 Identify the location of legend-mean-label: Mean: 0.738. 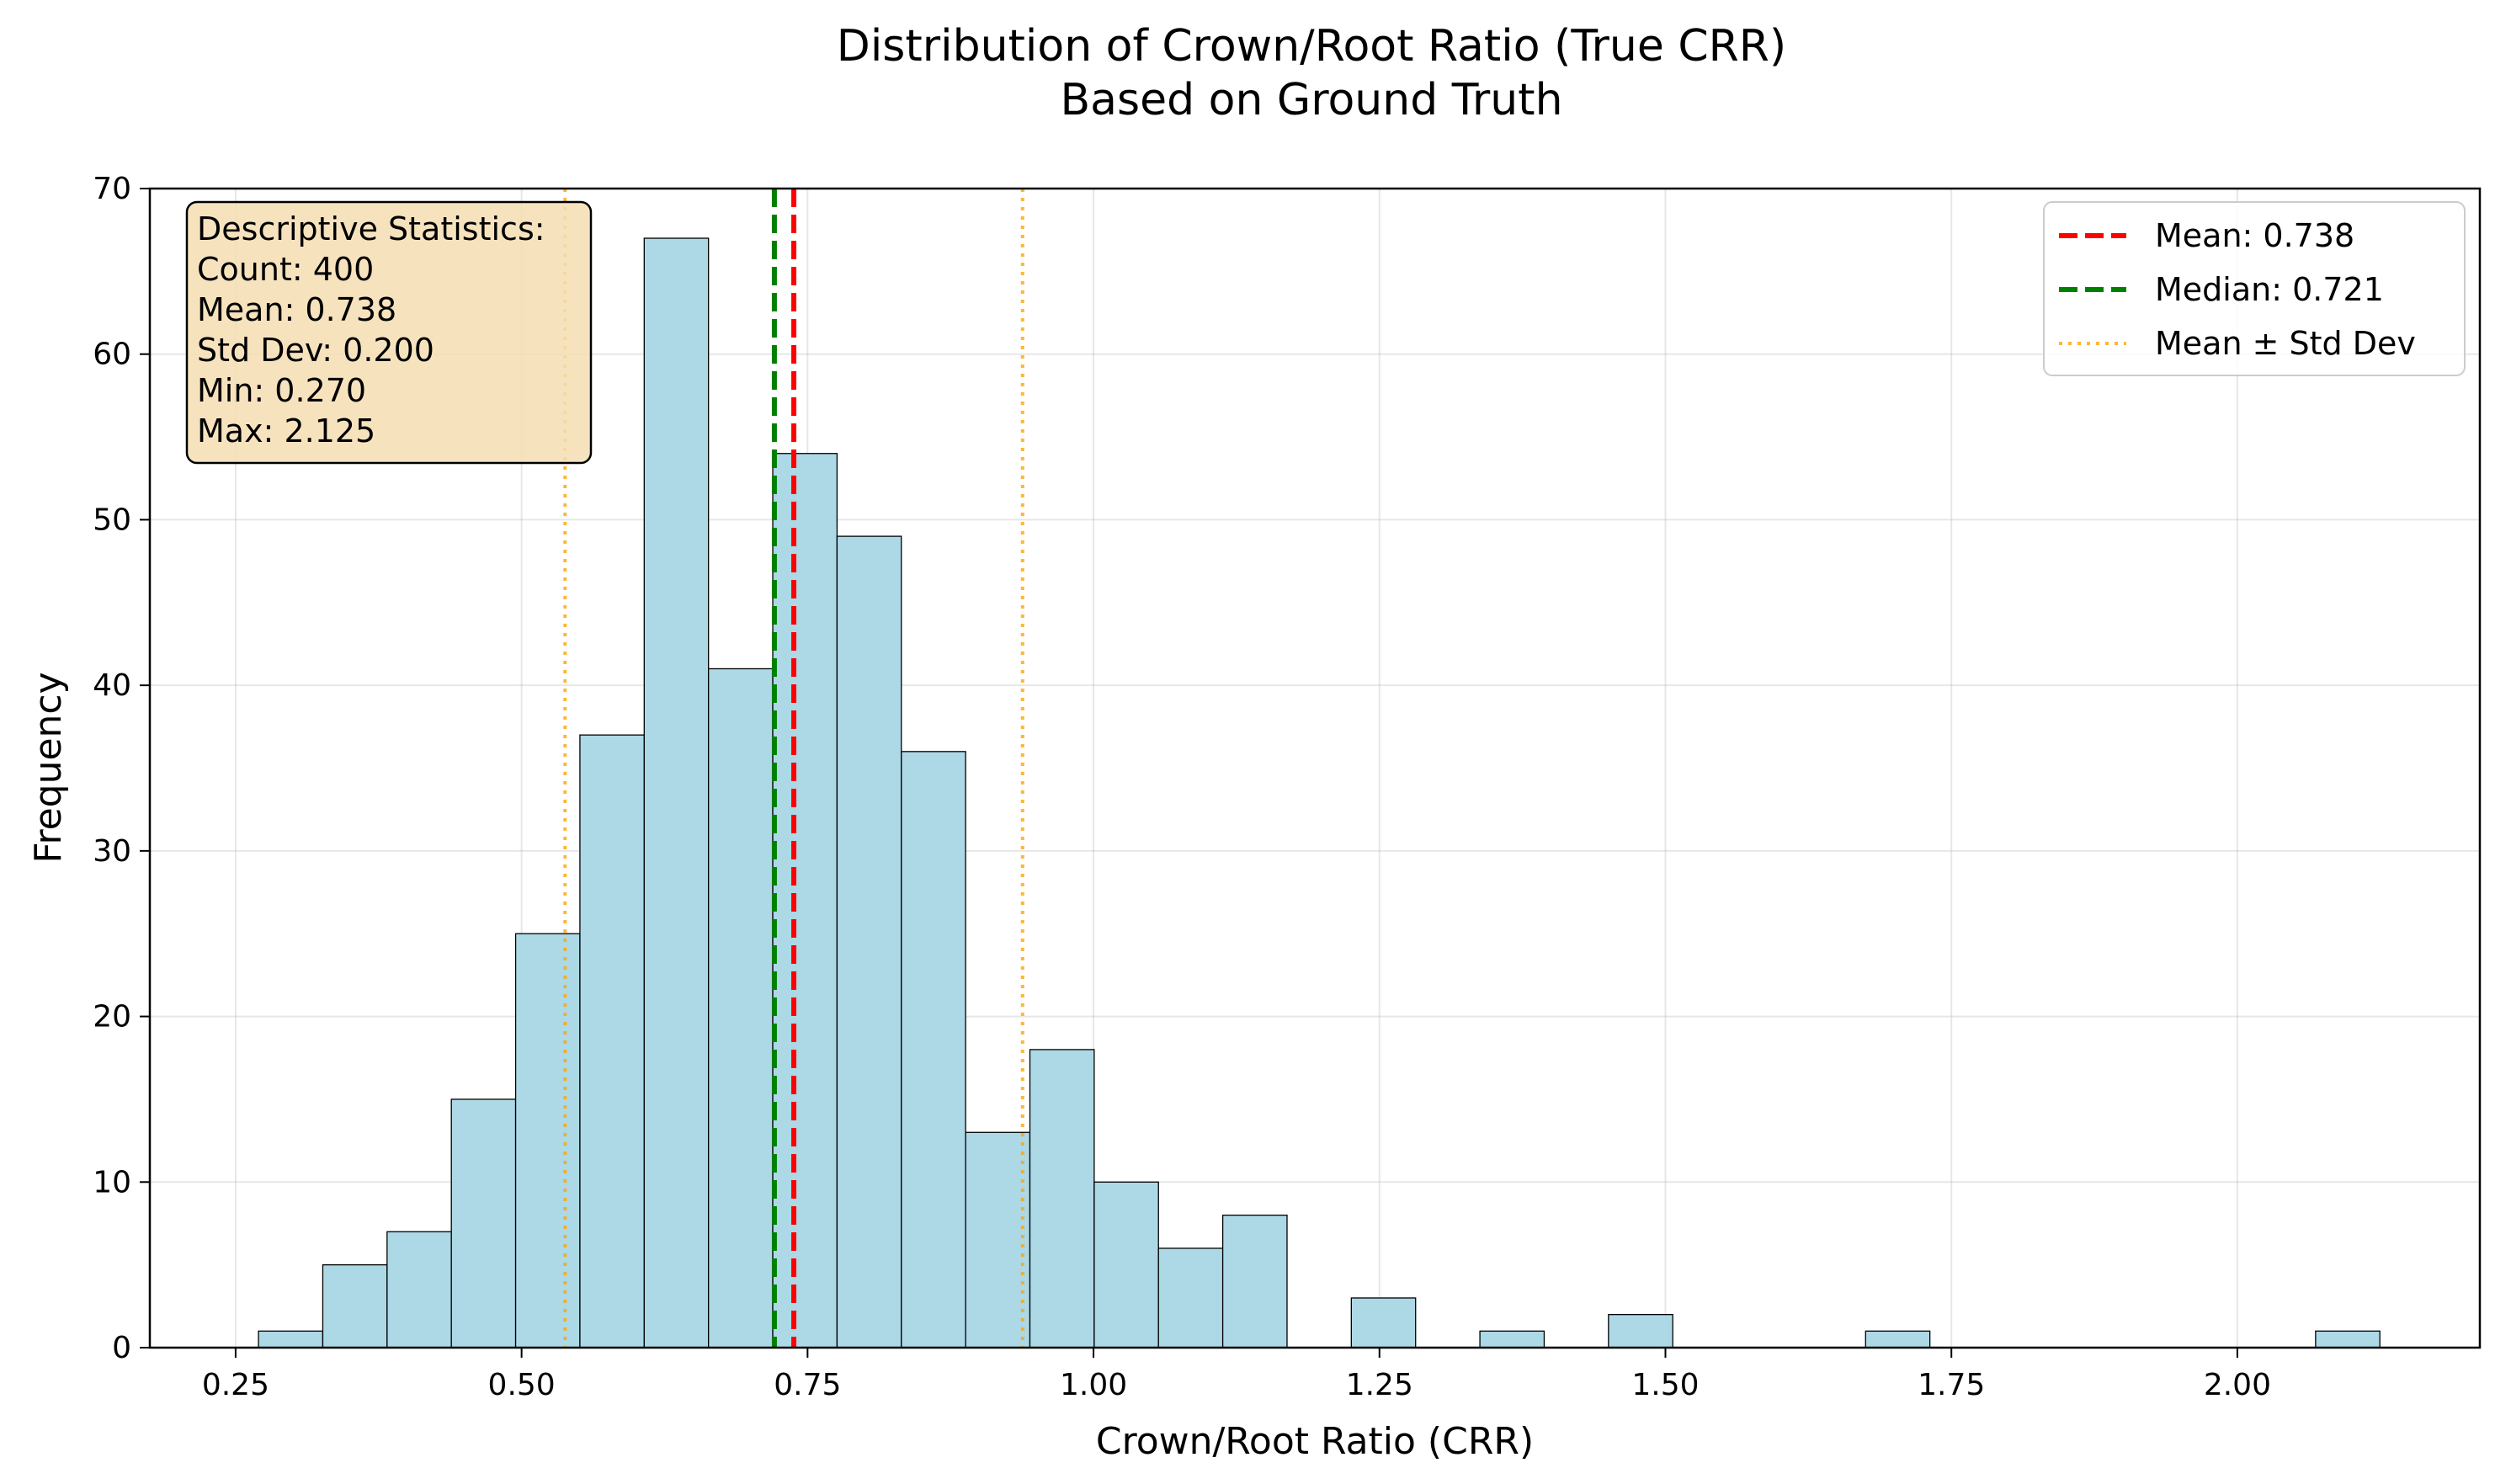
(2254, 235).